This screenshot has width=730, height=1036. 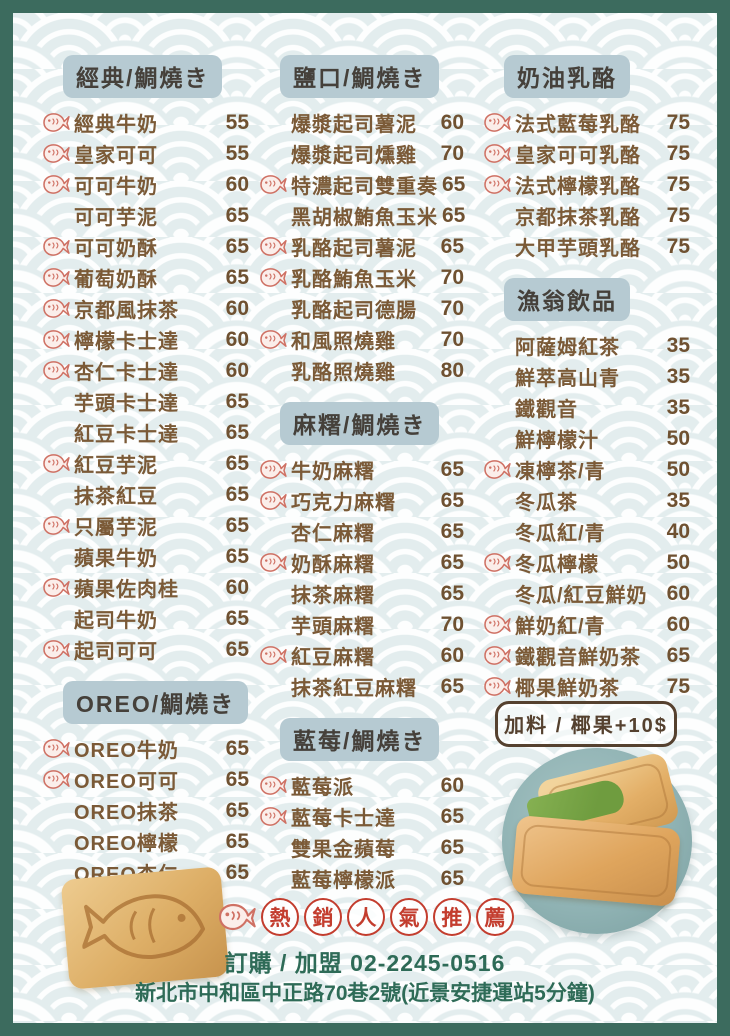 I want to click on stamp-circle: 推, so click(x=452, y=917).